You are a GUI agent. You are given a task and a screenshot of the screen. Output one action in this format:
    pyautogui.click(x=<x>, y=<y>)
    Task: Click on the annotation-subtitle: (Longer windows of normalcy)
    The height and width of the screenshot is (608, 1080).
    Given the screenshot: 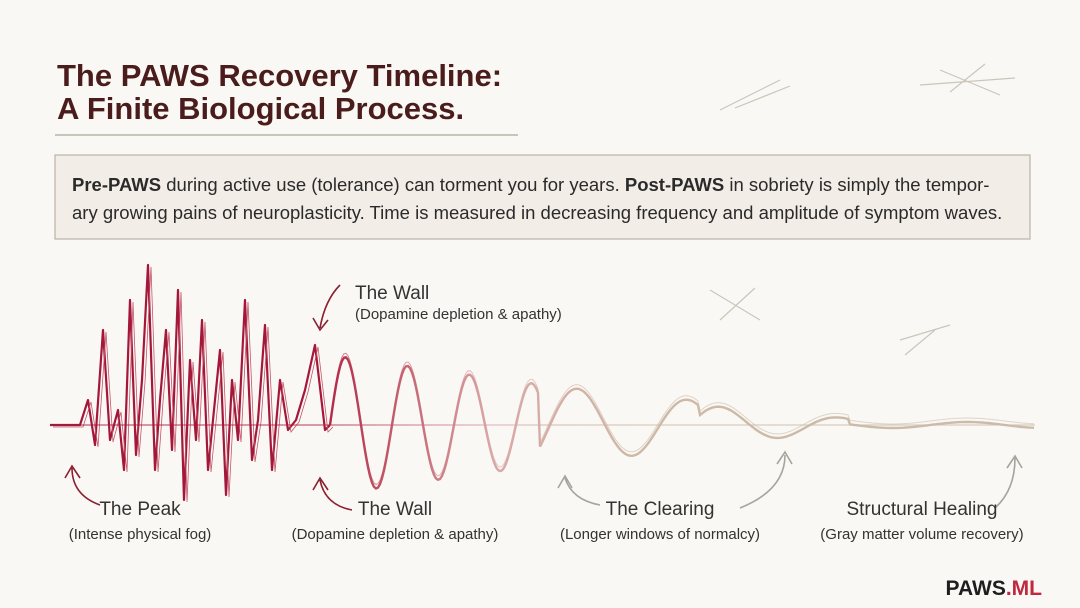 What is the action you would take?
    pyautogui.click(x=660, y=534)
    